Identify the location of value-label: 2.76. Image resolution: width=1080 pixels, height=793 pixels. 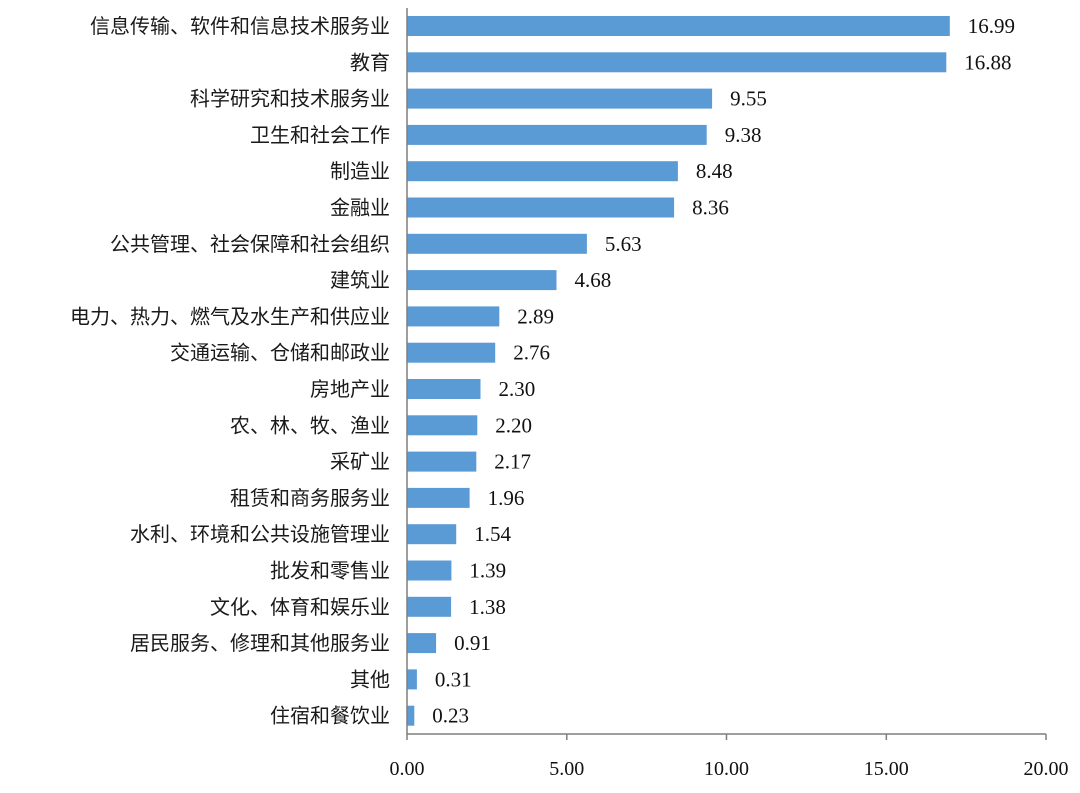
(531, 353).